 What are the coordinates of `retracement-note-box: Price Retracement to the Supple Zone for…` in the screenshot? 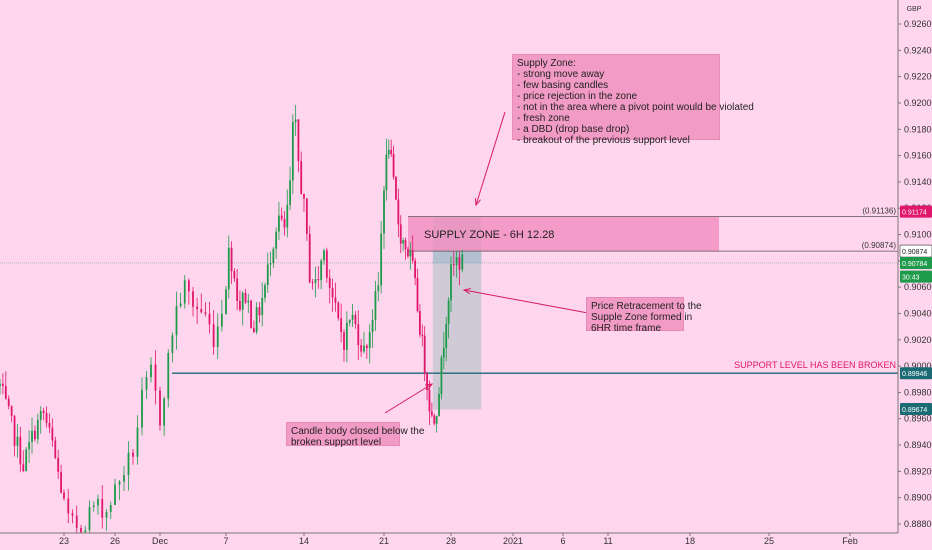 It's located at (644, 315).